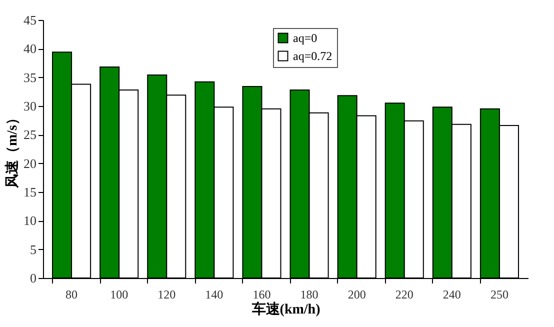  What do you see at coordinates (305, 38) in the screenshot?
I see `legend-label: aq=0` at bounding box center [305, 38].